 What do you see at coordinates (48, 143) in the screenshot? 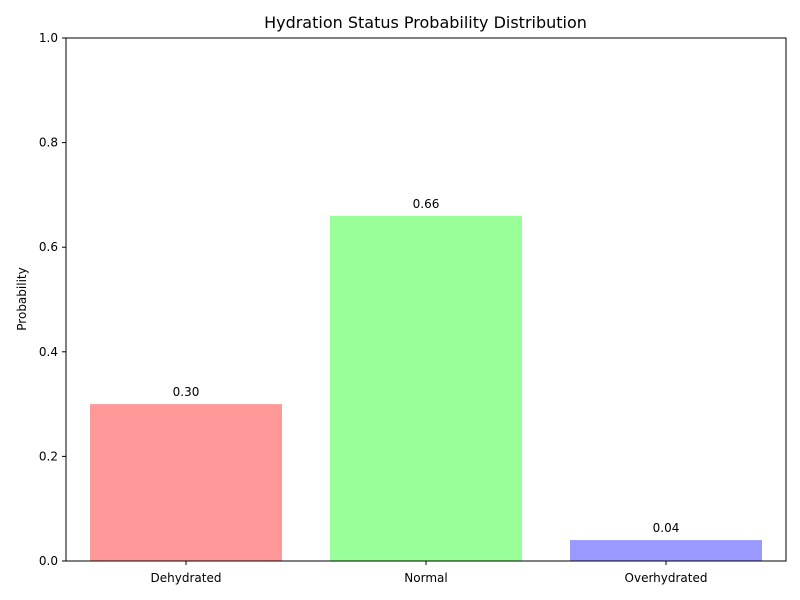
I see `y-tick-label: 0.8` at bounding box center [48, 143].